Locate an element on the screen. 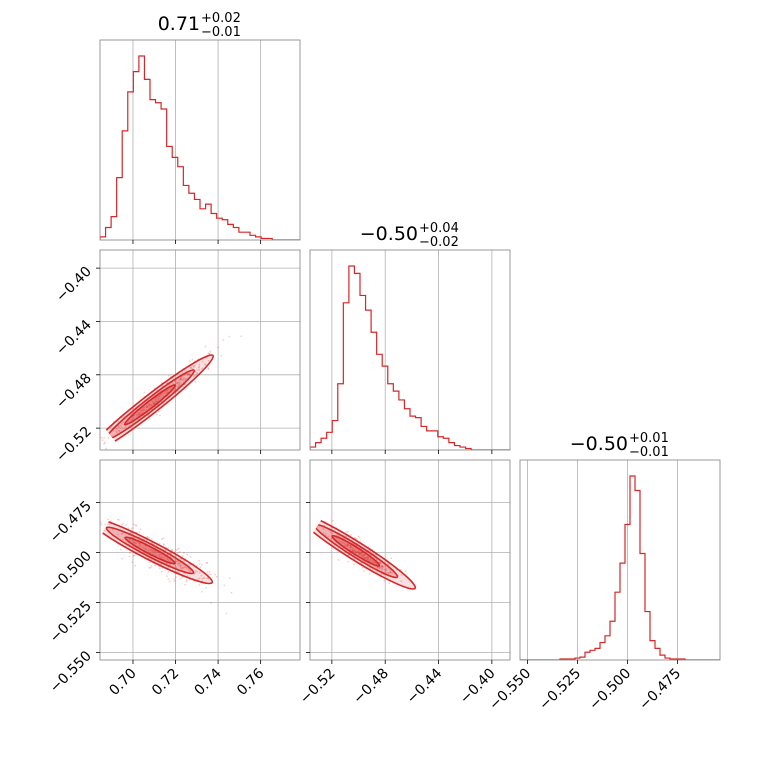  y-tick-label: −0.48 is located at coordinates (74, 391).